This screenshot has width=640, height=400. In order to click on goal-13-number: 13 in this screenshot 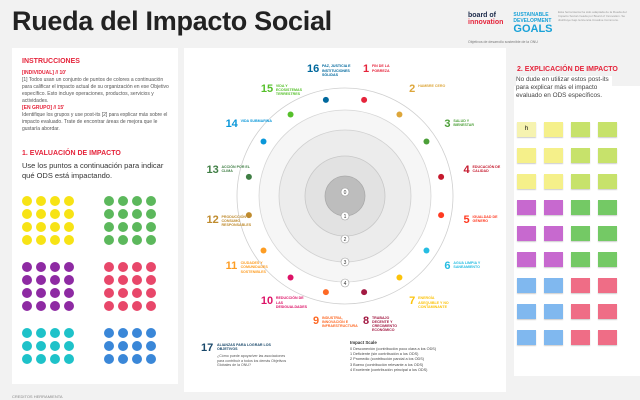, I will do `click(212, 170)`.